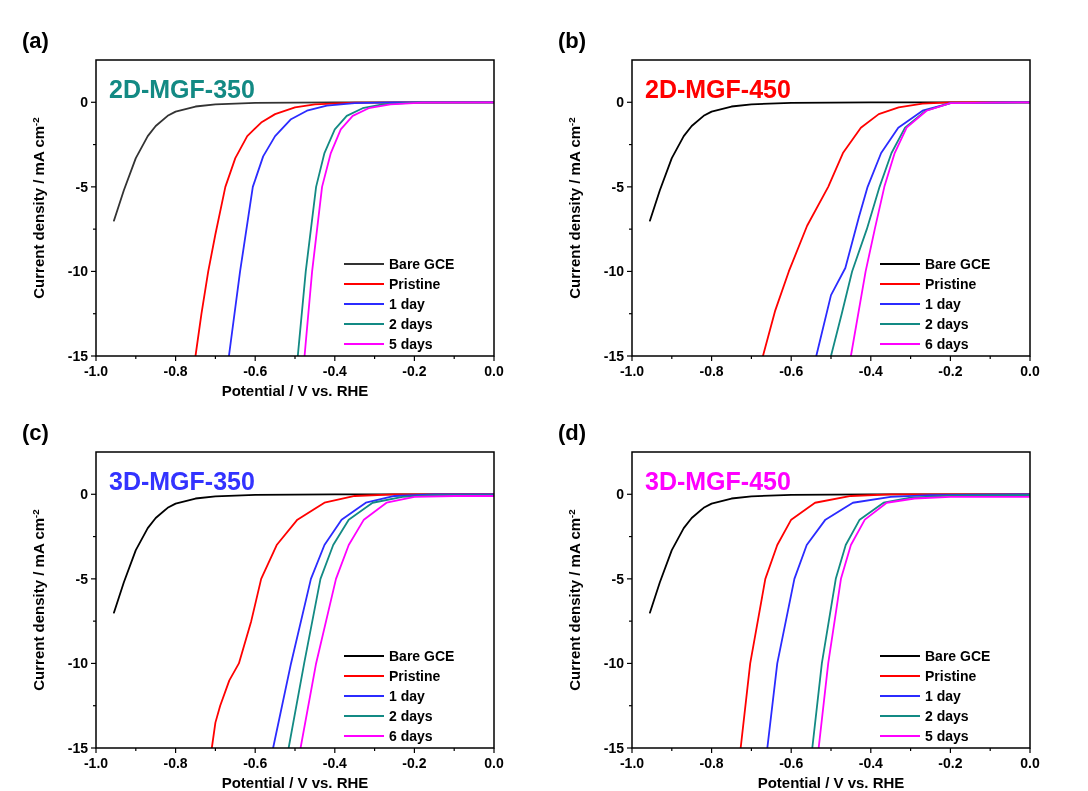 This screenshot has width=1088, height=791. Describe the element at coordinates (182, 89) in the screenshot. I see `text: 2D-MGF-350` at that location.